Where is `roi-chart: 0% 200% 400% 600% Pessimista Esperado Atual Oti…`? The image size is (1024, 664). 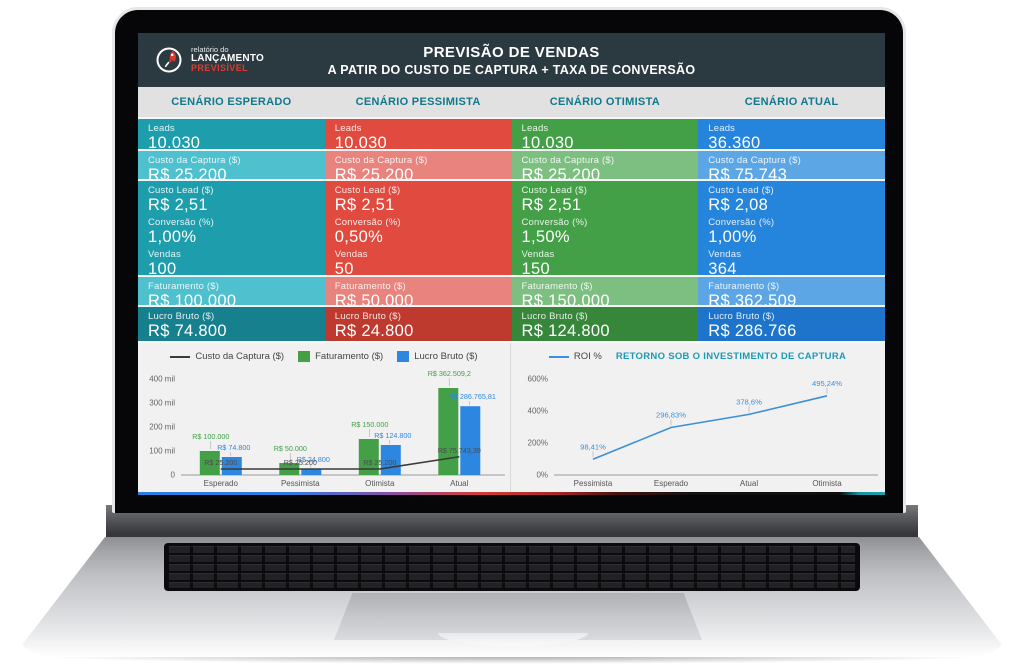
roi-chart: 0% 200% 400% 600% Pessimista Esperado Atual Oti… is located at coordinates (697, 432).